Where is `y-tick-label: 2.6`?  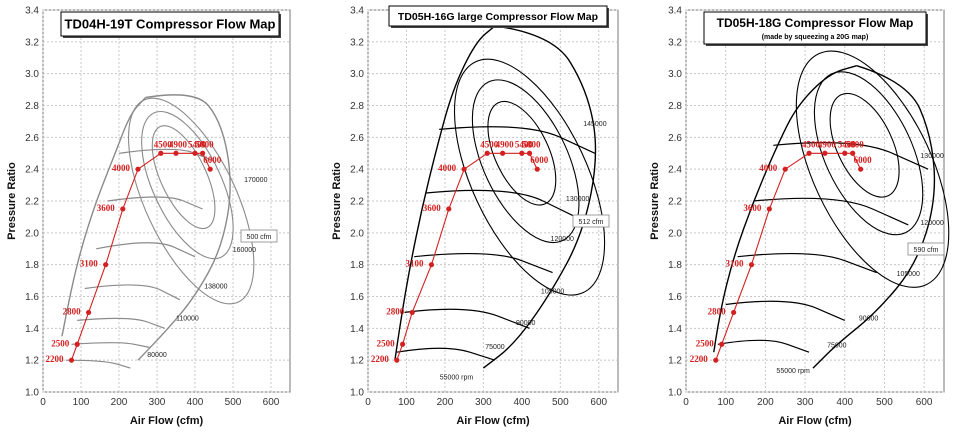 y-tick-label: 2.6 is located at coordinates (32, 138).